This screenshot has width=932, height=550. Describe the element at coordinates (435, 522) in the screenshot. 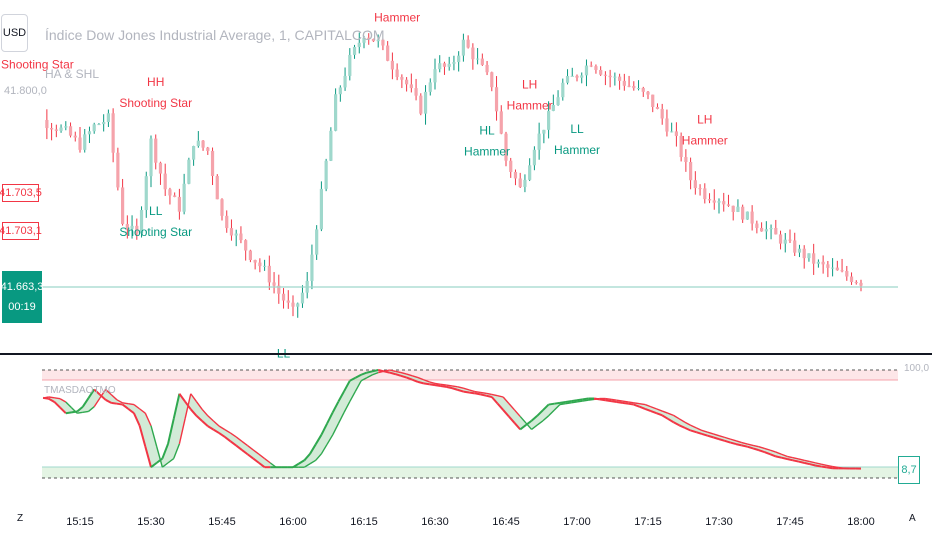

I see `time-tick-label: 16:30` at that location.